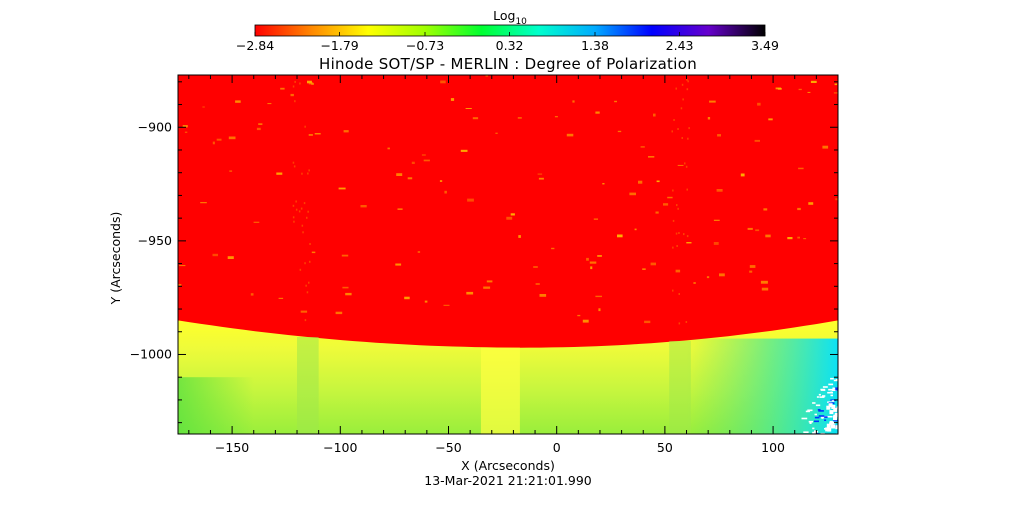  Describe the element at coordinates (255, 45) in the screenshot. I see `colorbar-tick-label: −2.84` at that location.